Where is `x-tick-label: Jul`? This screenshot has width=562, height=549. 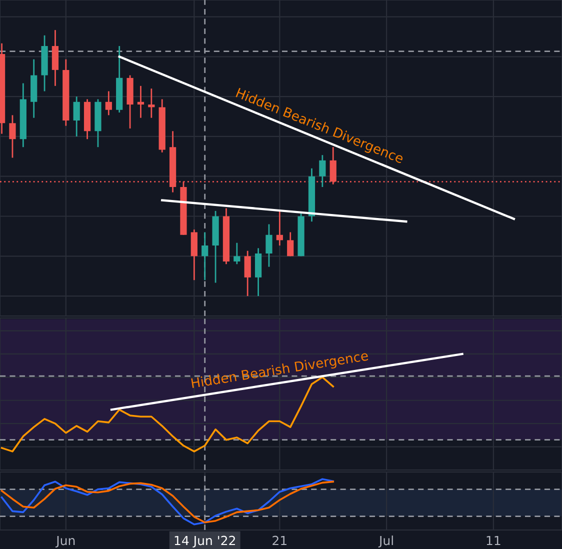 x-tick-label: Jul is located at coordinates (385, 542).